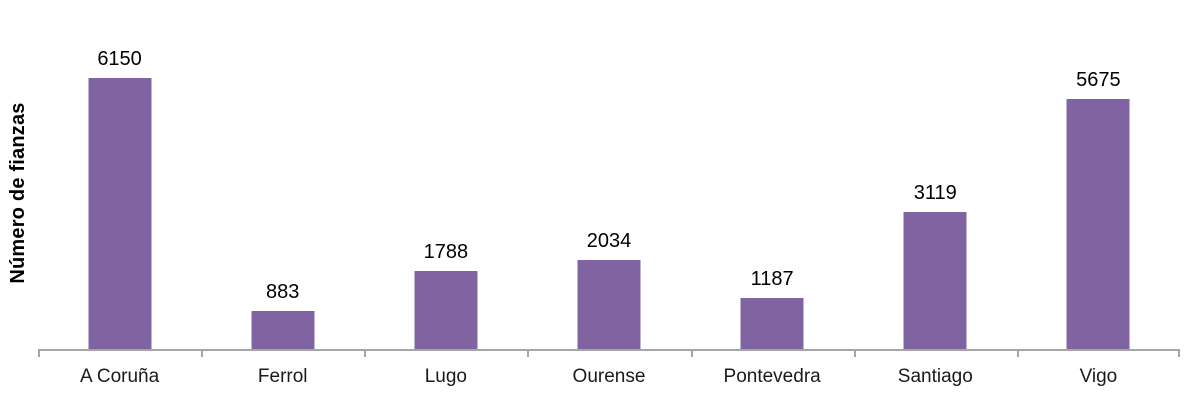  I want to click on bar-column: 2034, so click(608, 175).